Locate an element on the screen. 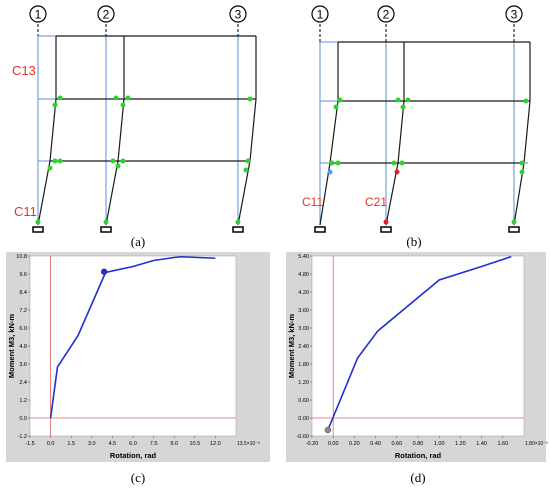 The image size is (550, 490). x-tick-label: 0.0 is located at coordinates (51, 444).